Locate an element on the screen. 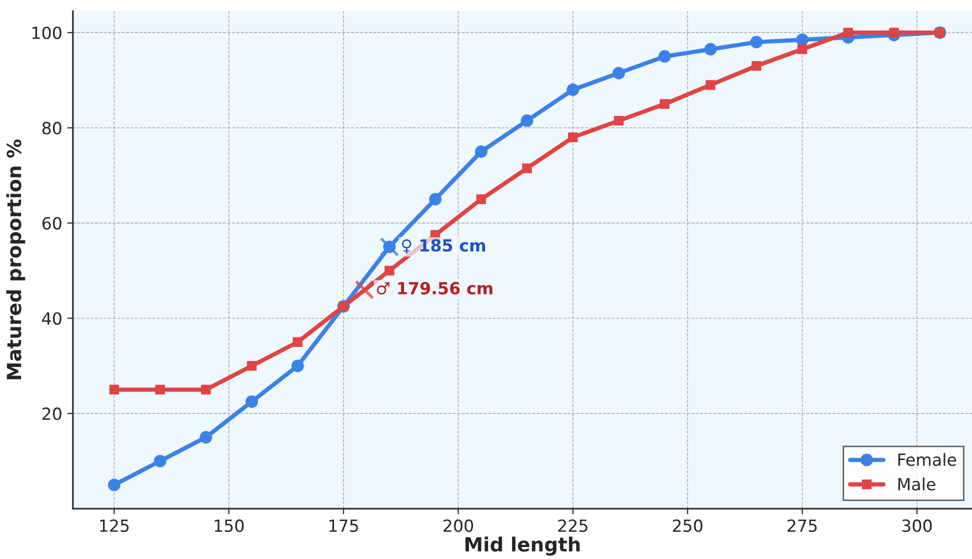  x-tick-label: 300 is located at coordinates (917, 525).